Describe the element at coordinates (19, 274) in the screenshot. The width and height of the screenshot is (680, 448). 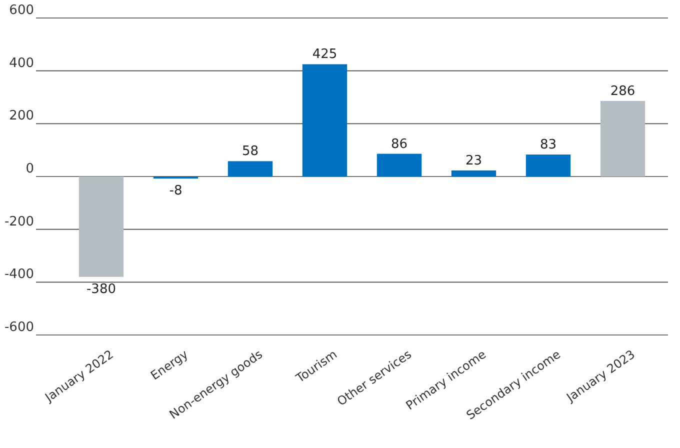
I see `y-tick-label: -400` at that location.